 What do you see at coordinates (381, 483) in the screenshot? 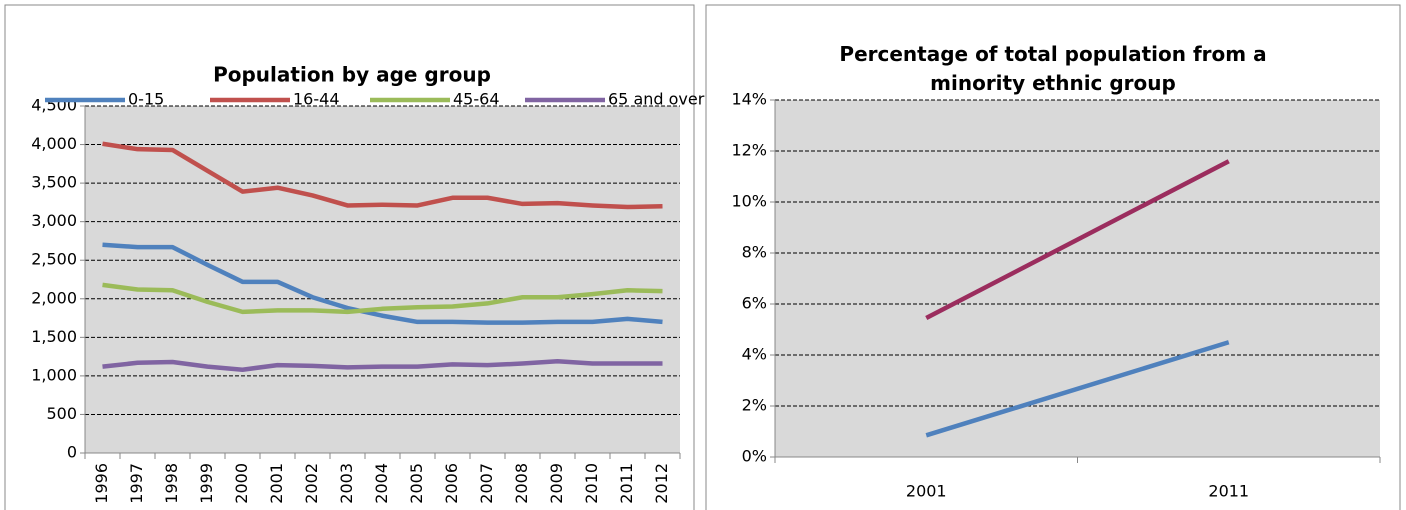
I see `x-tick-label: 2004` at bounding box center [381, 483].